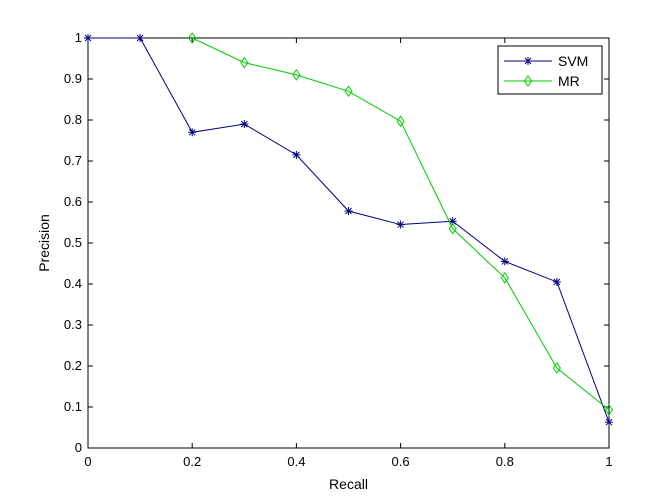  Describe the element at coordinates (73, 283) in the screenshot. I see `y-tick-label: 0.4` at that location.